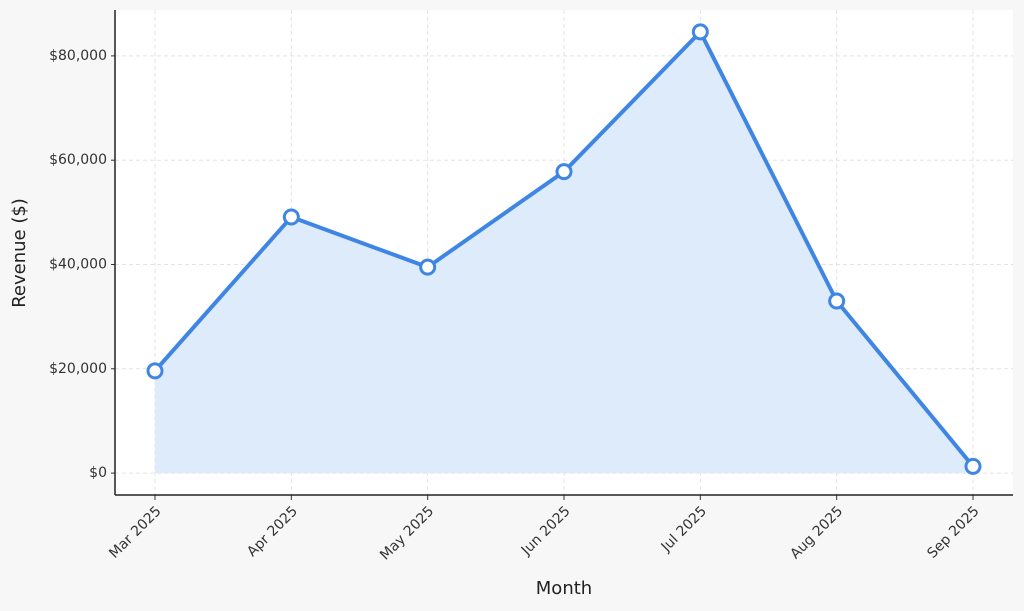 The height and width of the screenshot is (611, 1024). I want to click on y-tick-label: $40,000, so click(78, 264).